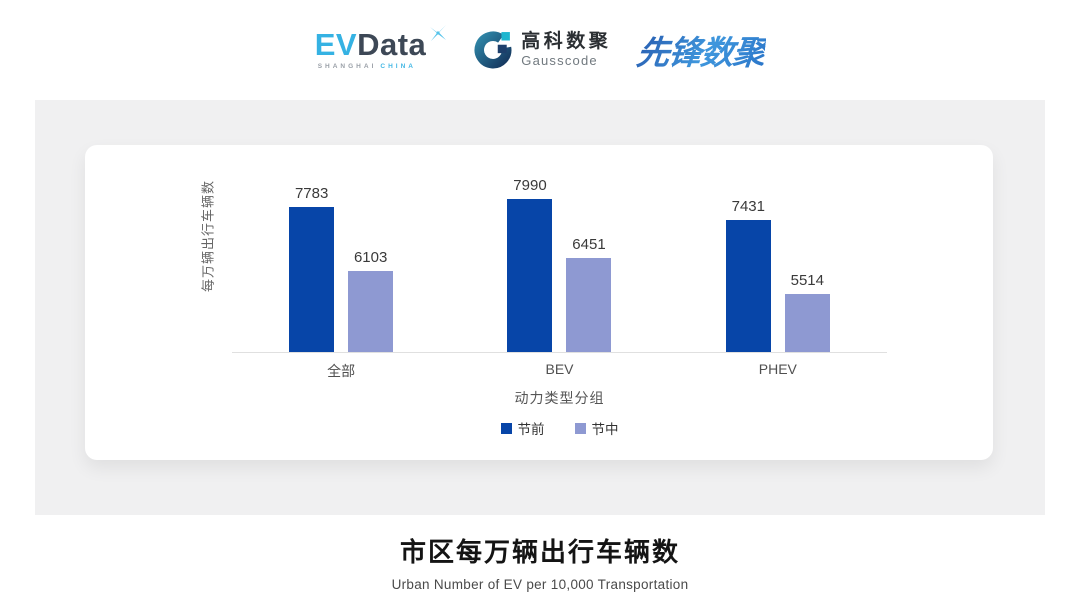 The width and height of the screenshot is (1080, 608). What do you see at coordinates (748, 206) in the screenshot?
I see `bar-value-label: 7431` at bounding box center [748, 206].